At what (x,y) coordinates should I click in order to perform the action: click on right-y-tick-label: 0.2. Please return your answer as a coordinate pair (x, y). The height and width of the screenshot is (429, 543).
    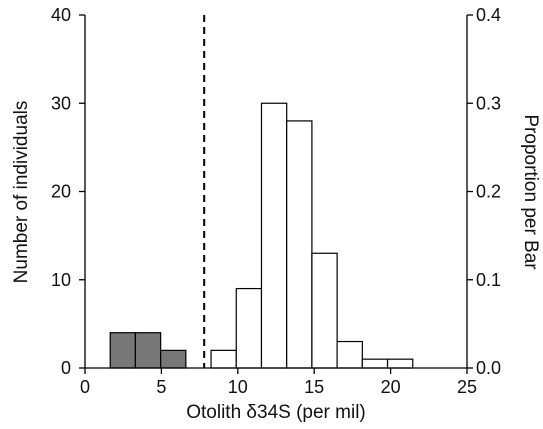
    Looking at the image, I should click on (488, 192).